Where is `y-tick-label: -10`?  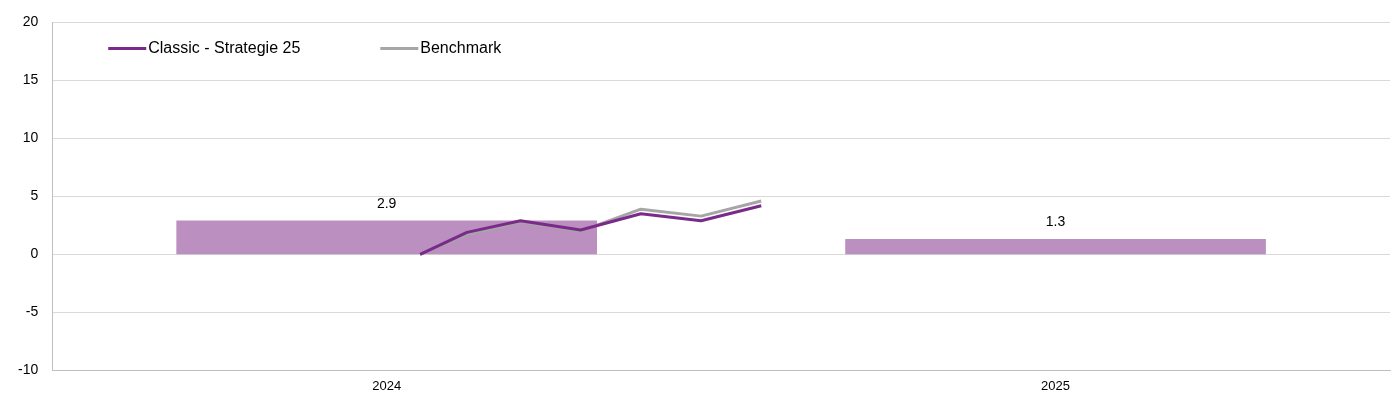 y-tick-label: -10 is located at coordinates (28, 369).